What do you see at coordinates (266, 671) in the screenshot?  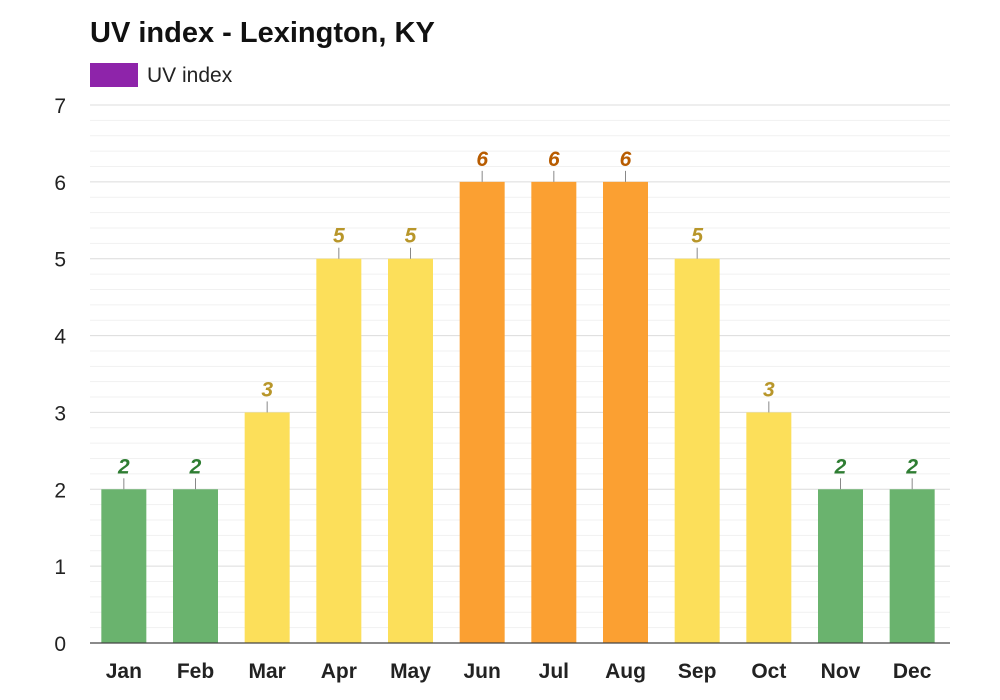 I see `x-tick-label-mar: Mar` at bounding box center [266, 671].